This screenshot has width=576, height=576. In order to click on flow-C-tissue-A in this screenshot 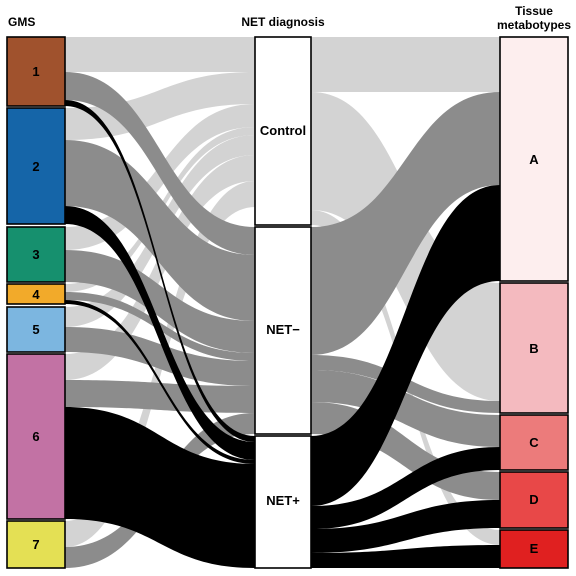, I will do `click(405, 64)`.